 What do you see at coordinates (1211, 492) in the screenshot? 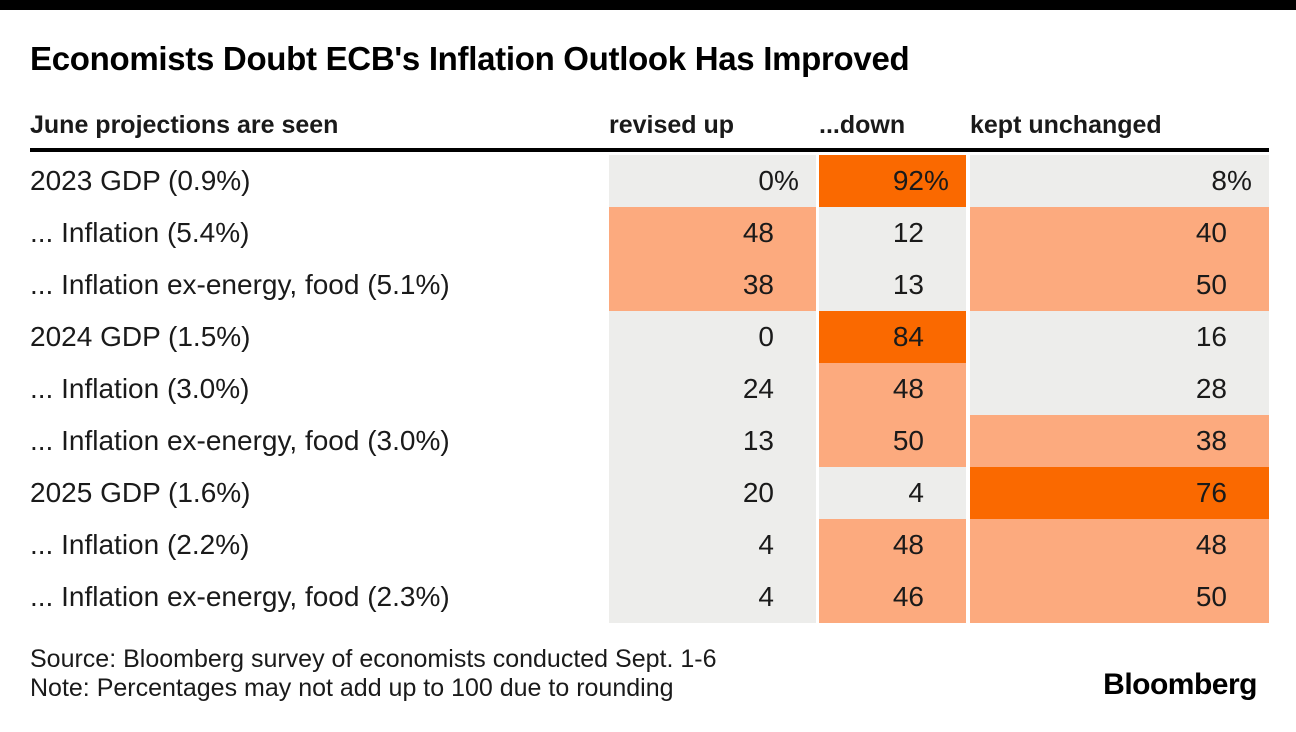
I see `value-number: 76` at bounding box center [1211, 492].